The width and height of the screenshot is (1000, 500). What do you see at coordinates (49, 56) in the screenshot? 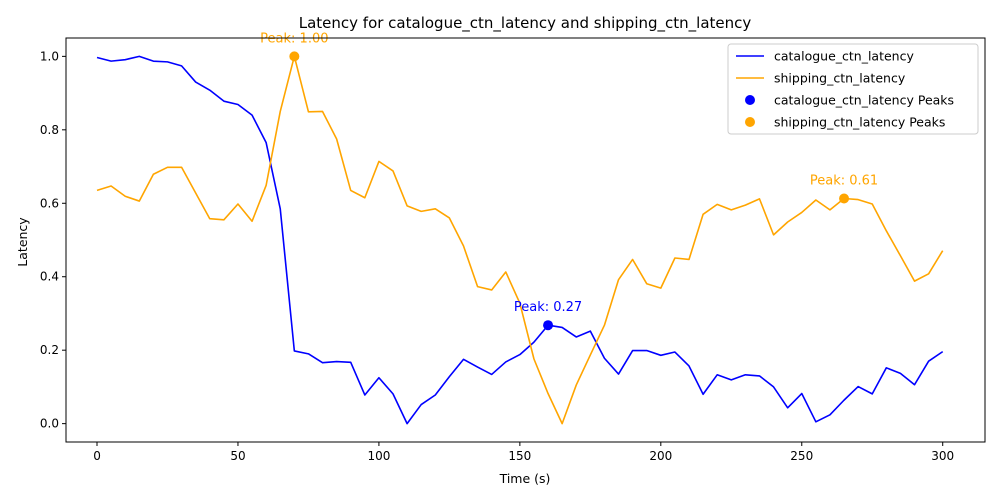
I see `y-tick-label: 1.0` at bounding box center [49, 56].